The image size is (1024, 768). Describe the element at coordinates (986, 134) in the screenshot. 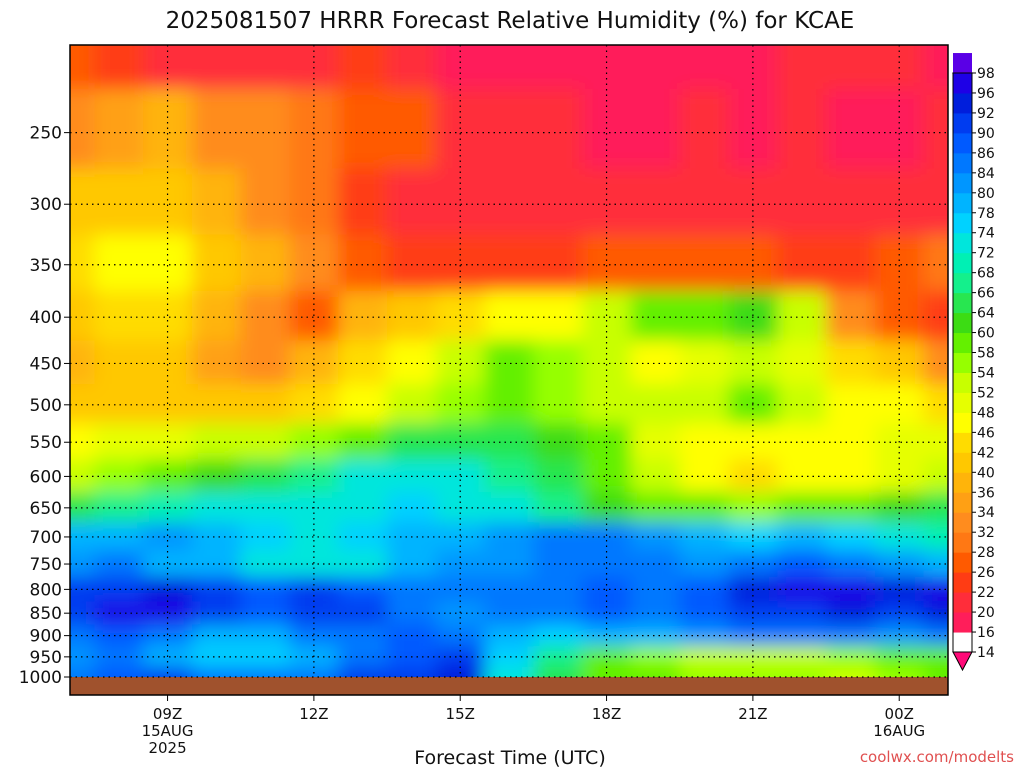

I see `colorbar-label: 90` at that location.